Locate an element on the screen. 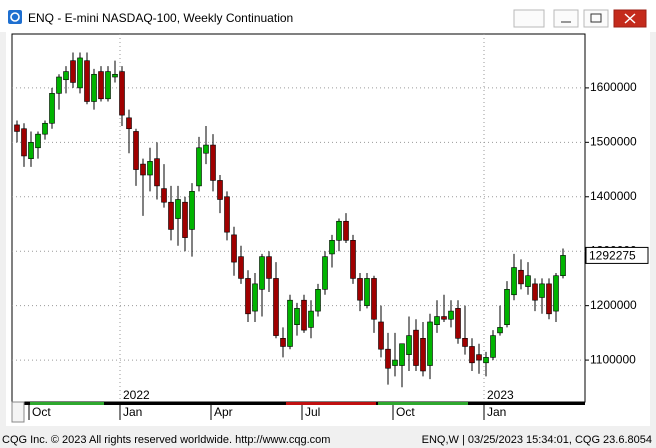  app-icon-glyph is located at coordinates (15, 17).